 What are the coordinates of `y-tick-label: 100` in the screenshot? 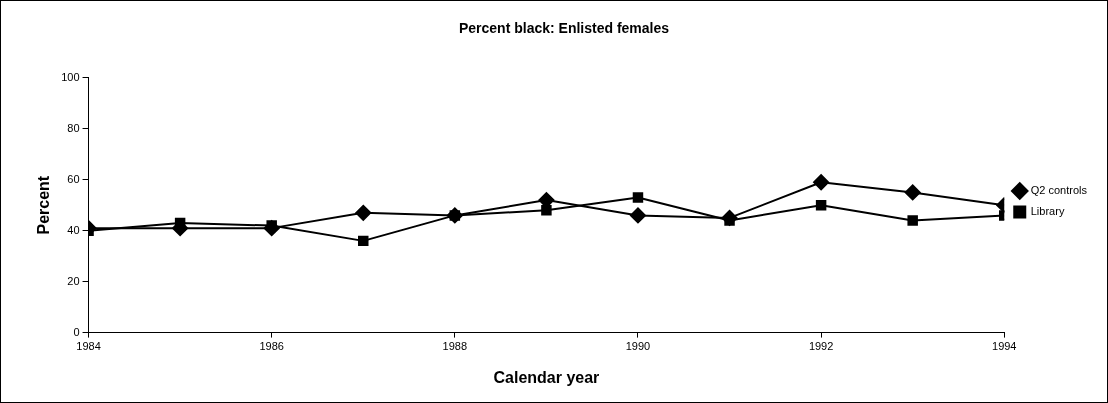 It's located at (70, 76).